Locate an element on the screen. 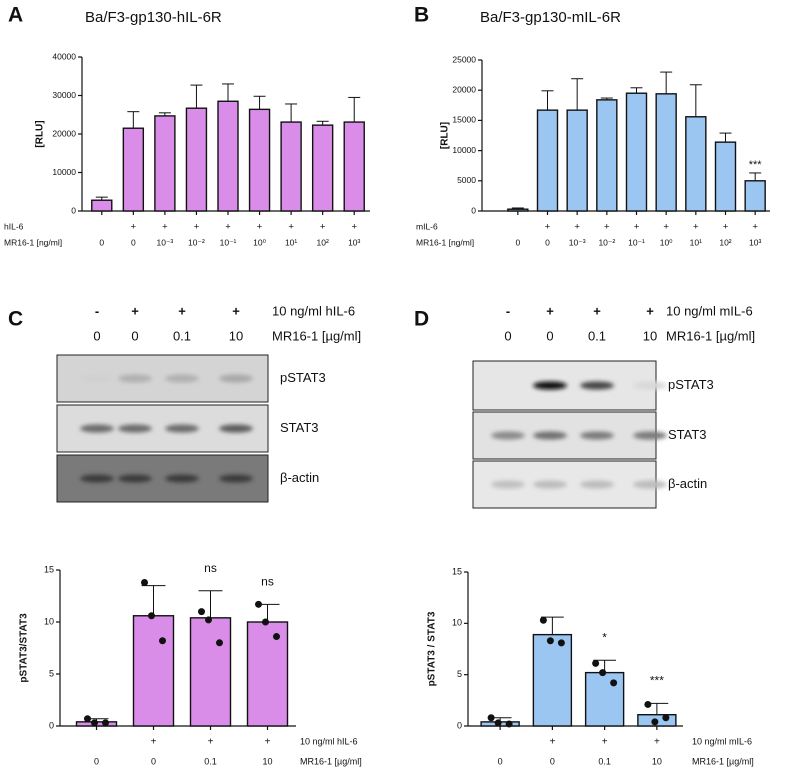 This screenshot has width=800, height=768. y-tick-label: 20000 is located at coordinates (464, 89).